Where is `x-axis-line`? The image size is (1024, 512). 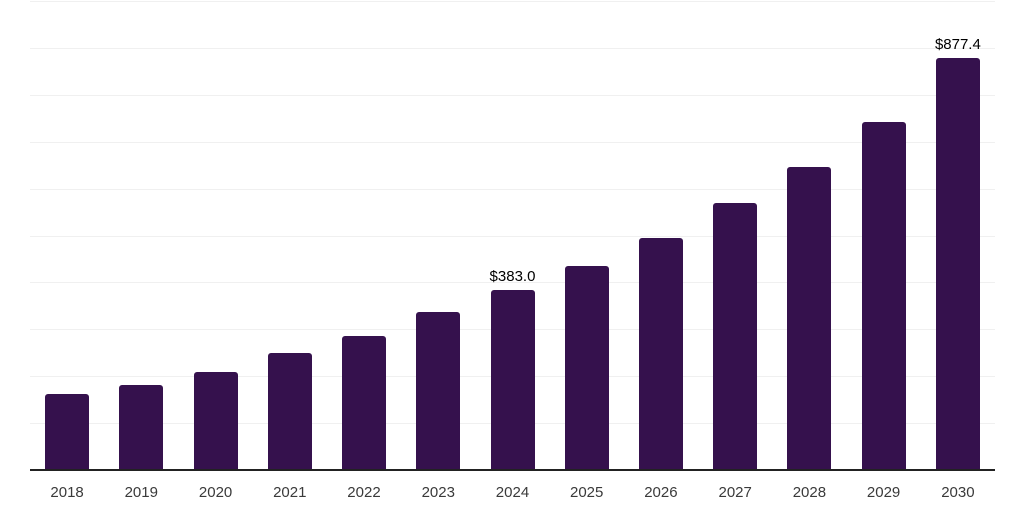
x-axis-line is located at coordinates (512, 470).